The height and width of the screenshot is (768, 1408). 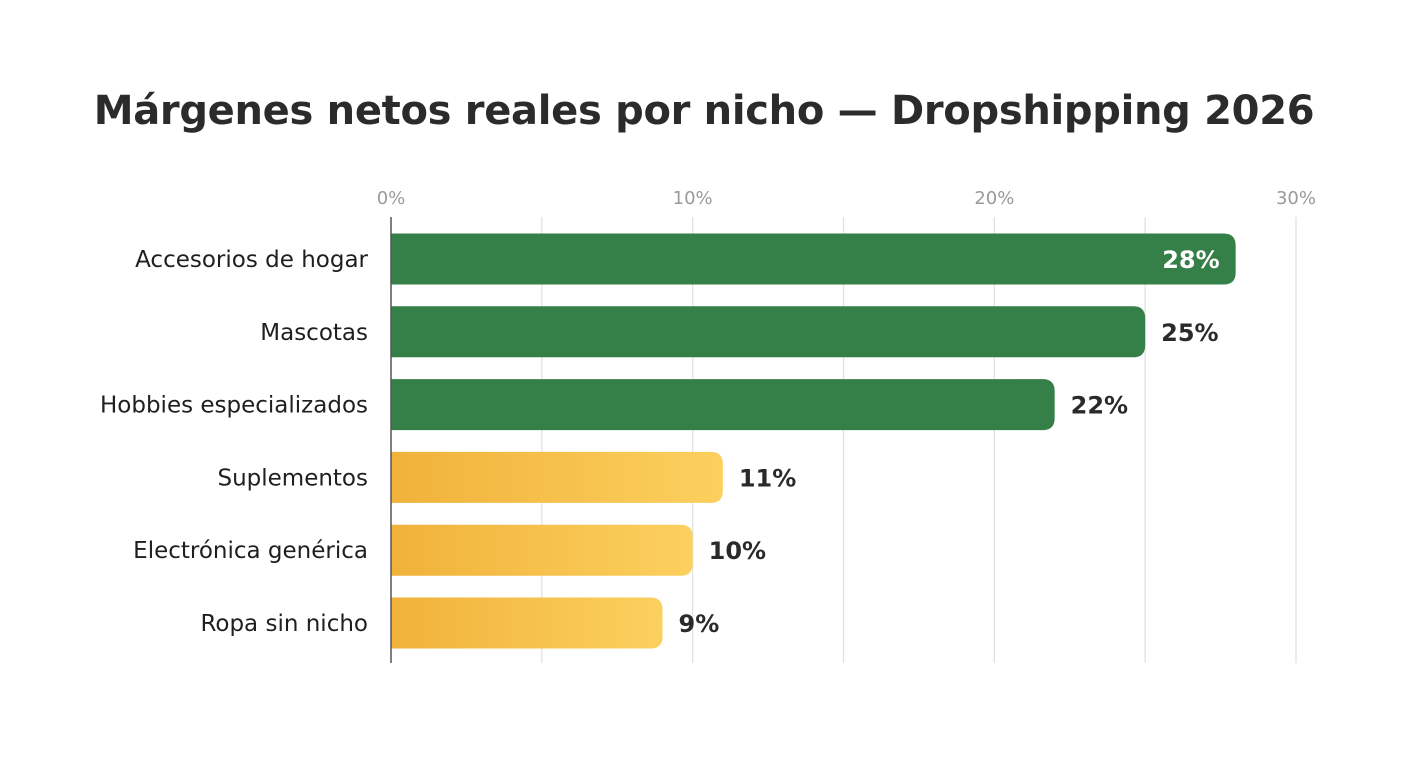 I want to click on value-label: 22%, so click(x=1099, y=406).